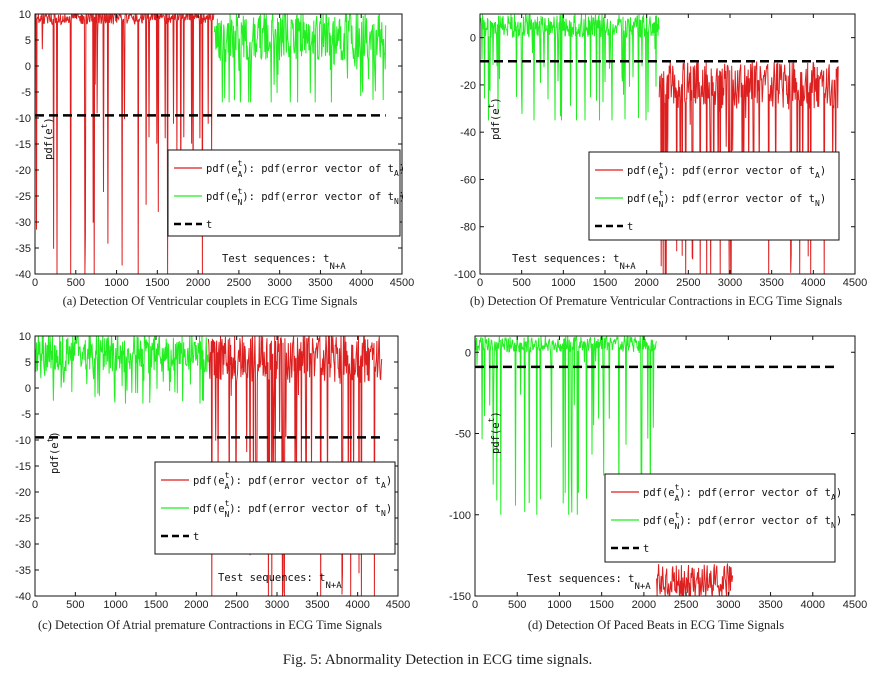 This screenshot has width=875, height=676. What do you see at coordinates (460, 597) in the screenshot?
I see `y-tick-label: -150` at bounding box center [460, 597].